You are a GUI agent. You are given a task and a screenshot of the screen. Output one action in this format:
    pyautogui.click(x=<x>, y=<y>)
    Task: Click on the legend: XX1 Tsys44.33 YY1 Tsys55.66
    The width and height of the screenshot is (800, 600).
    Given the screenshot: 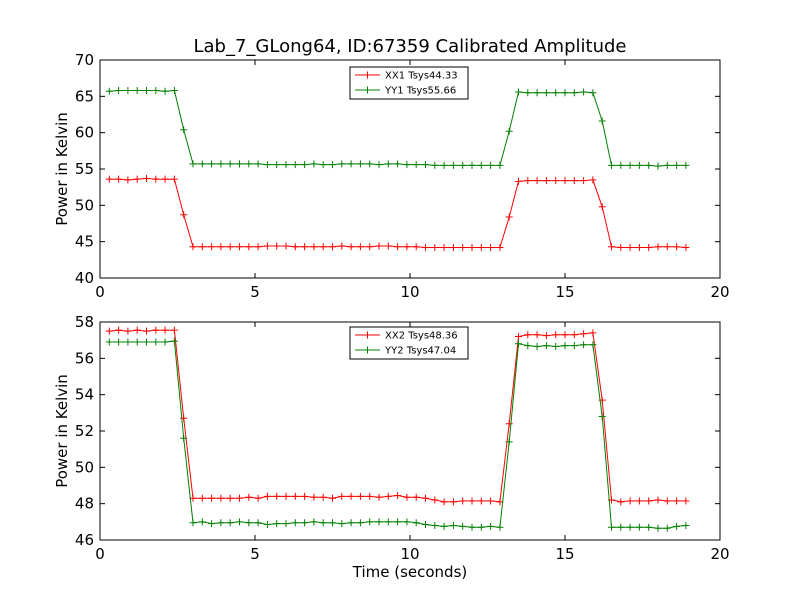 What is the action you would take?
    pyautogui.click(x=409, y=83)
    